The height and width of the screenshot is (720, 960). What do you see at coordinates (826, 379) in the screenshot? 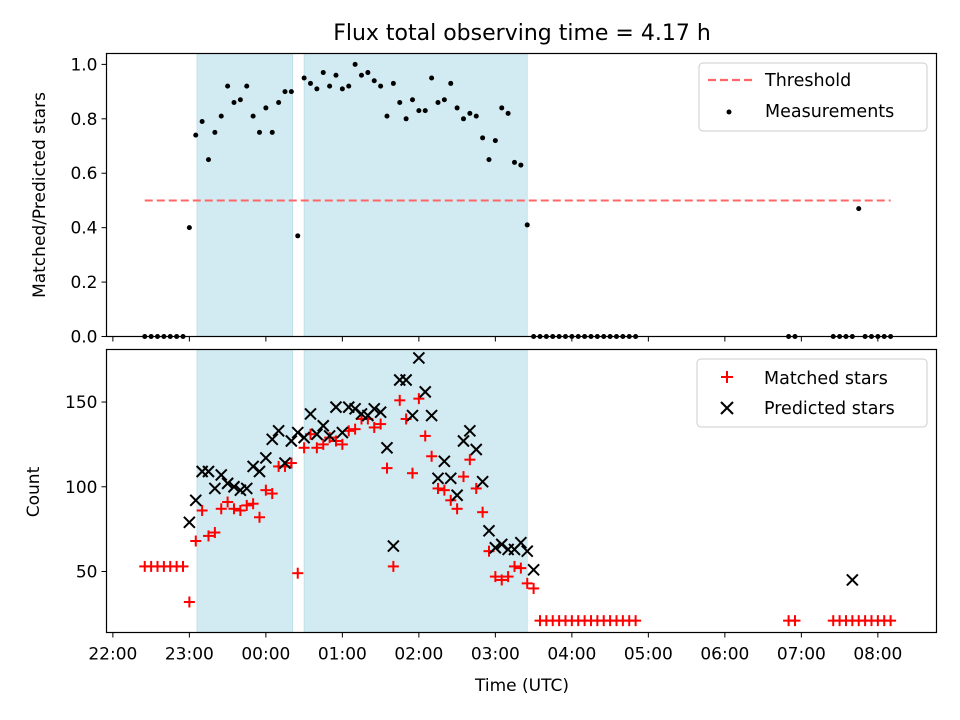
I see `legend-matched-label: Matched stars` at bounding box center [826, 379].